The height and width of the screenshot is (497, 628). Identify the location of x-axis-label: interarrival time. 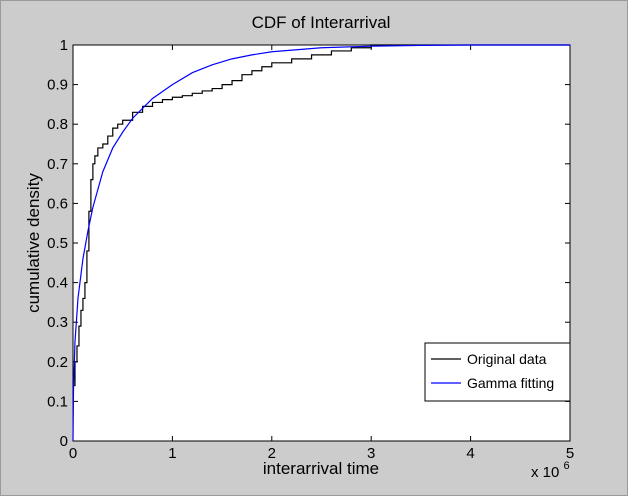
(321, 468).